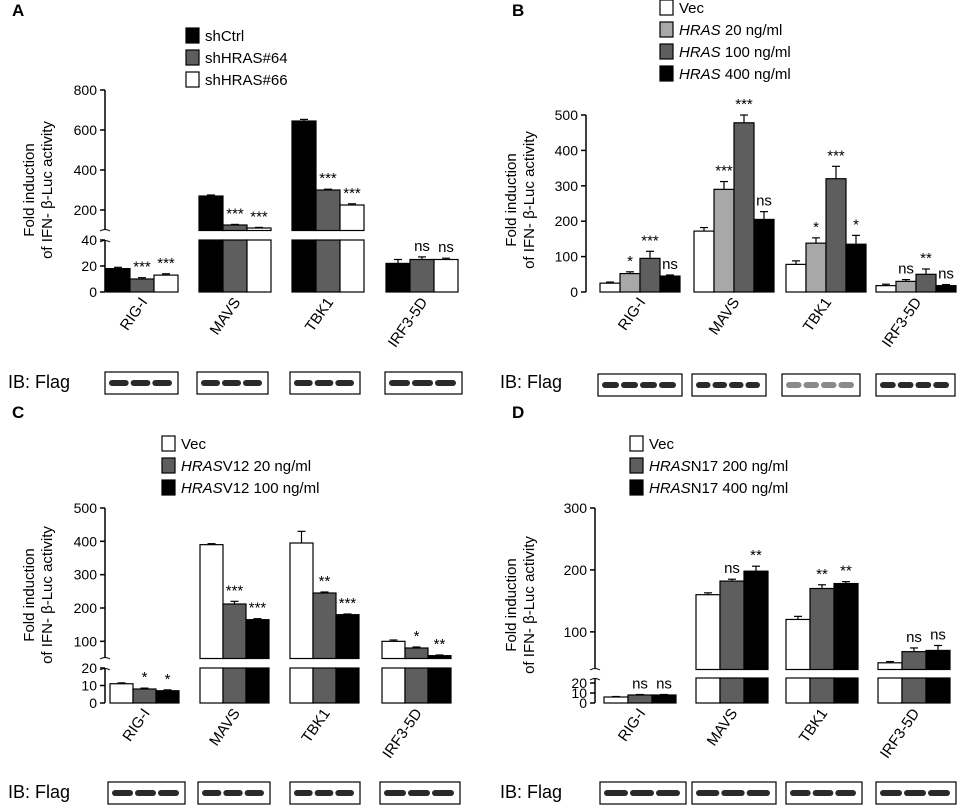 Image resolution: width=965 pixels, height=811 pixels. I want to click on legend-entry: HRASV12 20 ng/ml, so click(246, 466).